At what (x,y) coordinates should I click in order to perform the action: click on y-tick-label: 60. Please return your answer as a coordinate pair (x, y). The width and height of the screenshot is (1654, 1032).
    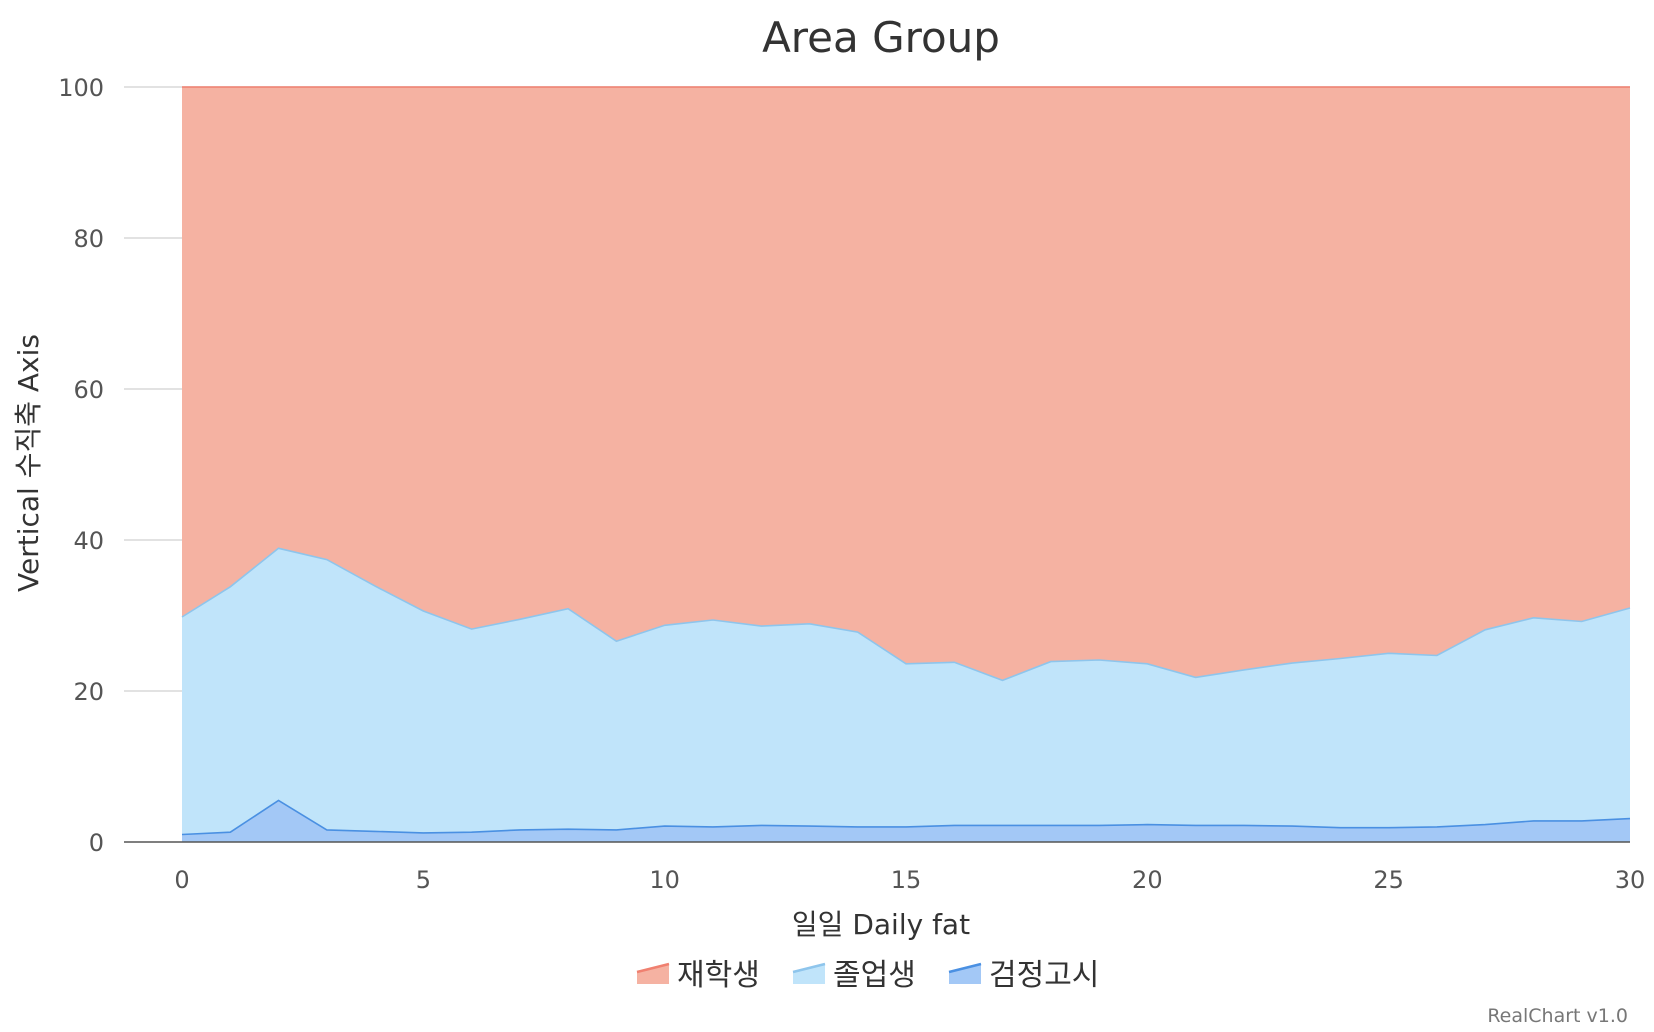
    Looking at the image, I should click on (88, 390).